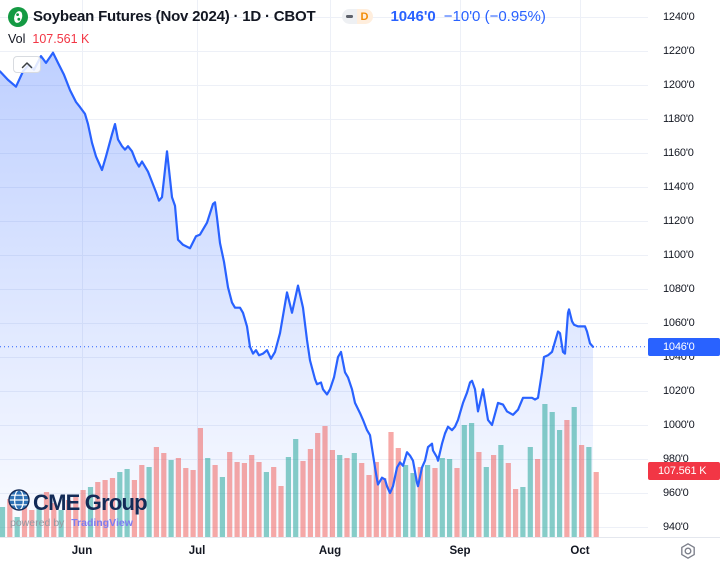  I want to click on gear-icon, so click(688, 552).